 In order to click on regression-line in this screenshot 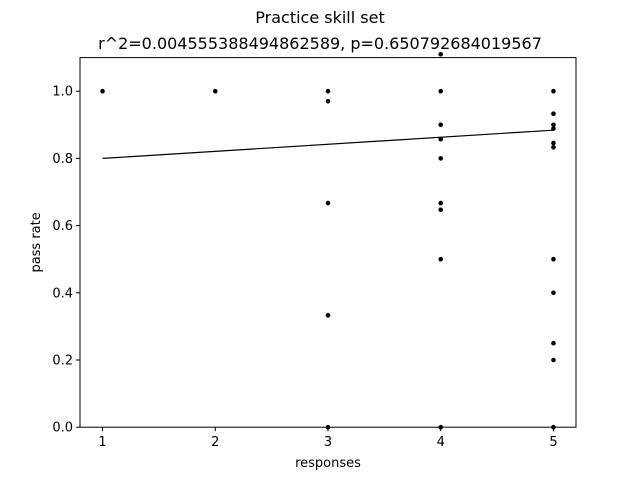, I will do `click(328, 144)`.